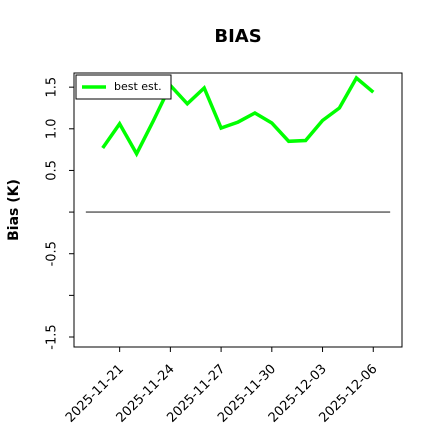 The width and height of the screenshot is (440, 440). I want to click on y-tick-label: 0.5, so click(52, 170).